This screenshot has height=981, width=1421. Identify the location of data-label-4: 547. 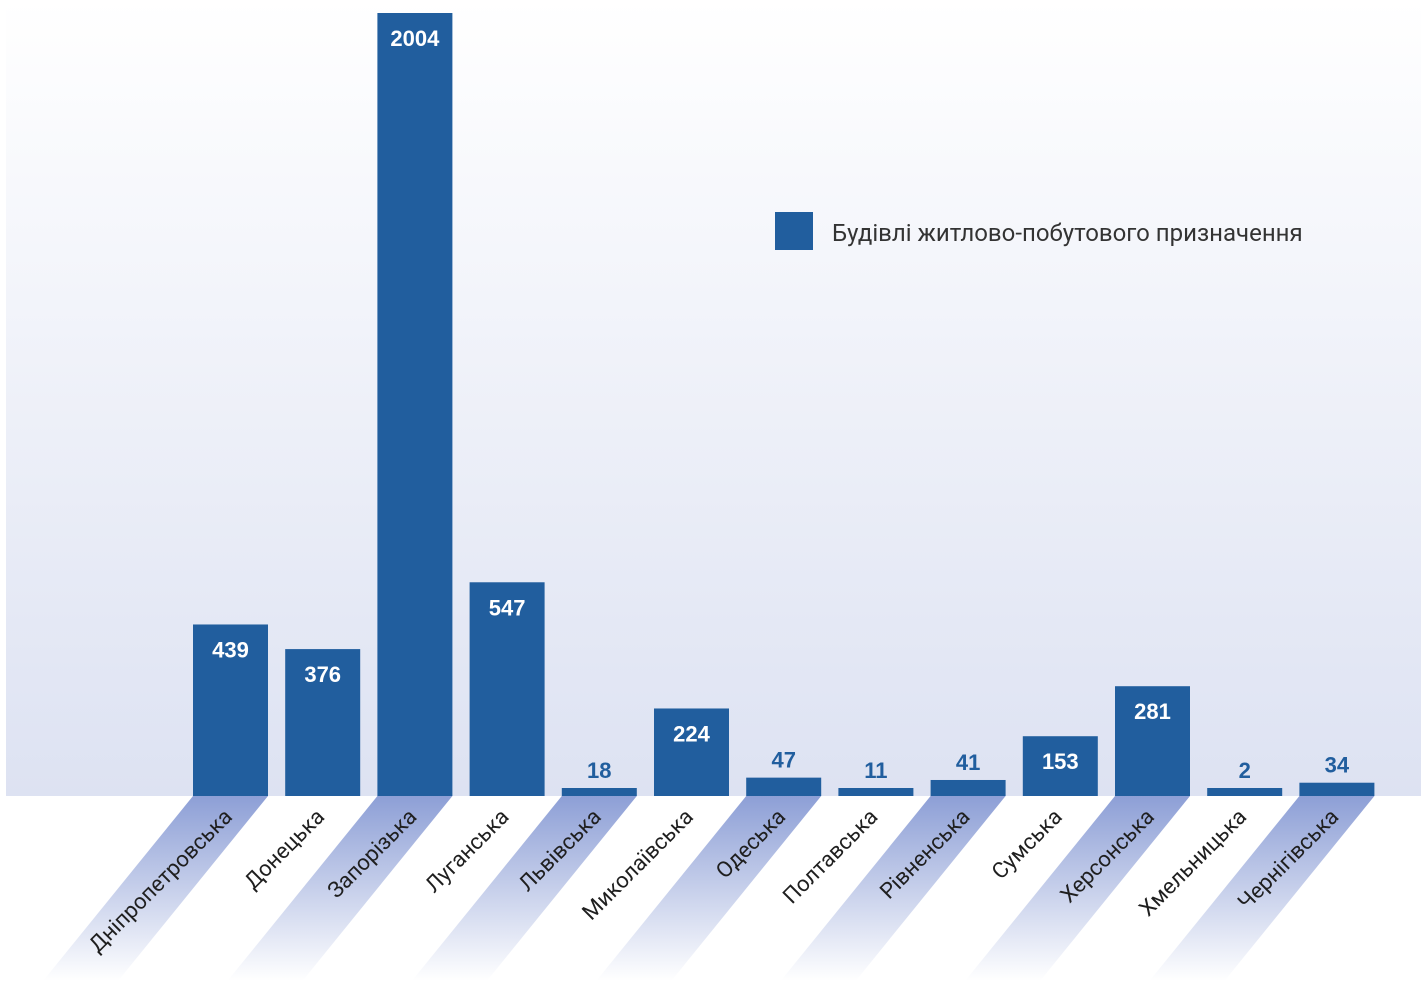
(507, 607).